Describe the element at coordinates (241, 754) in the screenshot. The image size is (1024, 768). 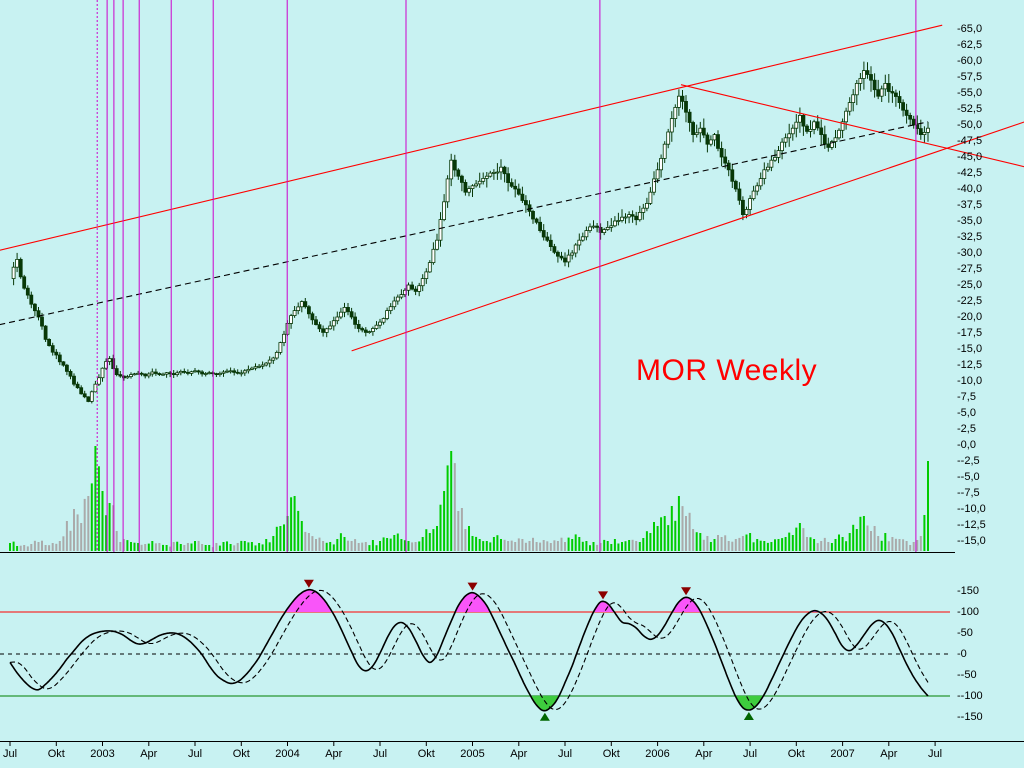
I see `time-tick-label: Okt` at that location.